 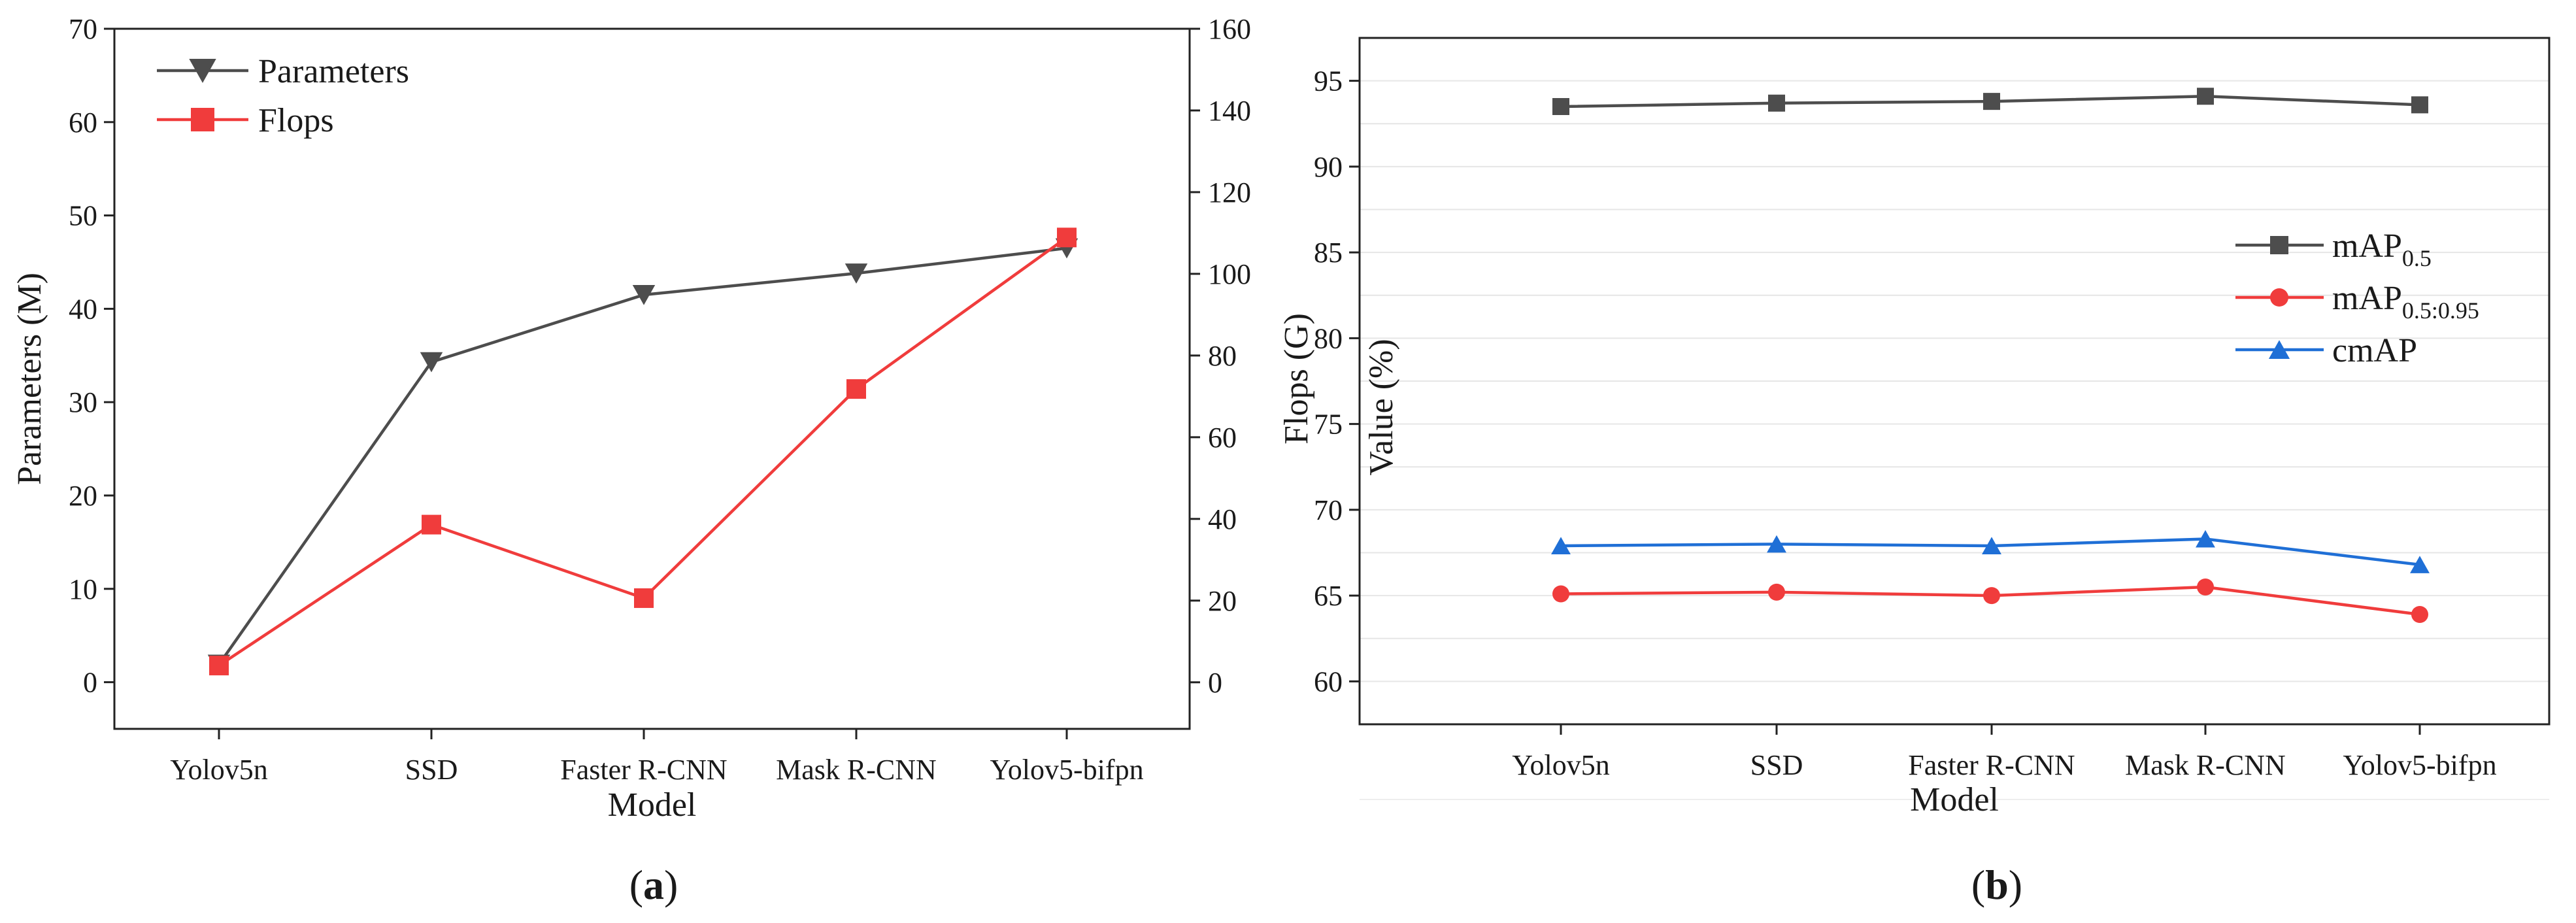 I want to click on y2-tick-label: 0, so click(x=1215, y=683).